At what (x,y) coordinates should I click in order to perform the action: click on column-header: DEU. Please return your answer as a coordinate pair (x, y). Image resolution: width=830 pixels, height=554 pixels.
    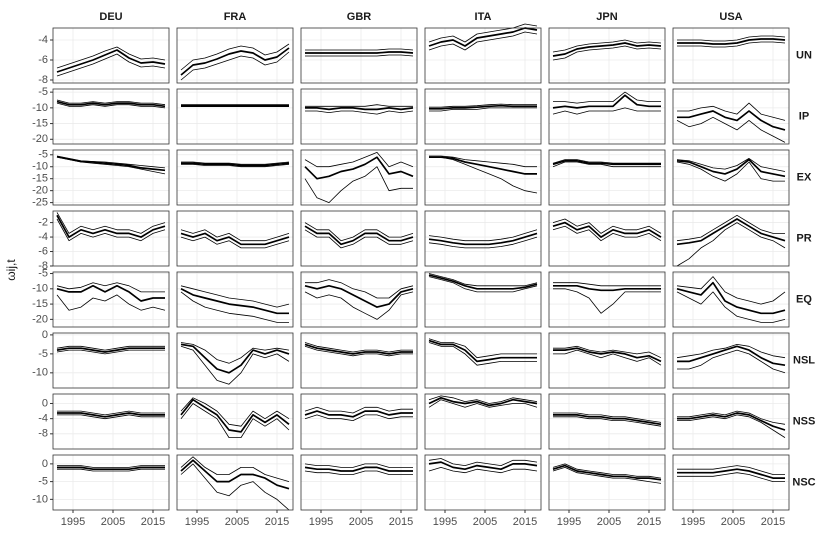
    Looking at the image, I should click on (110, 17).